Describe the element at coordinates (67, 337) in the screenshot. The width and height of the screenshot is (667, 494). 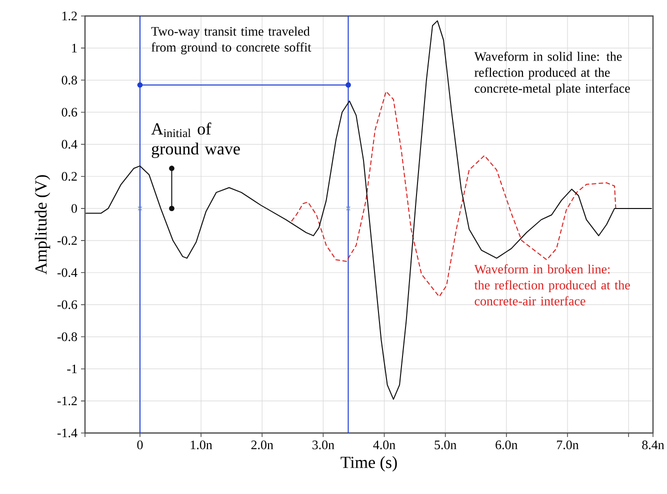
I see `y-tick-label: -0.8` at that location.